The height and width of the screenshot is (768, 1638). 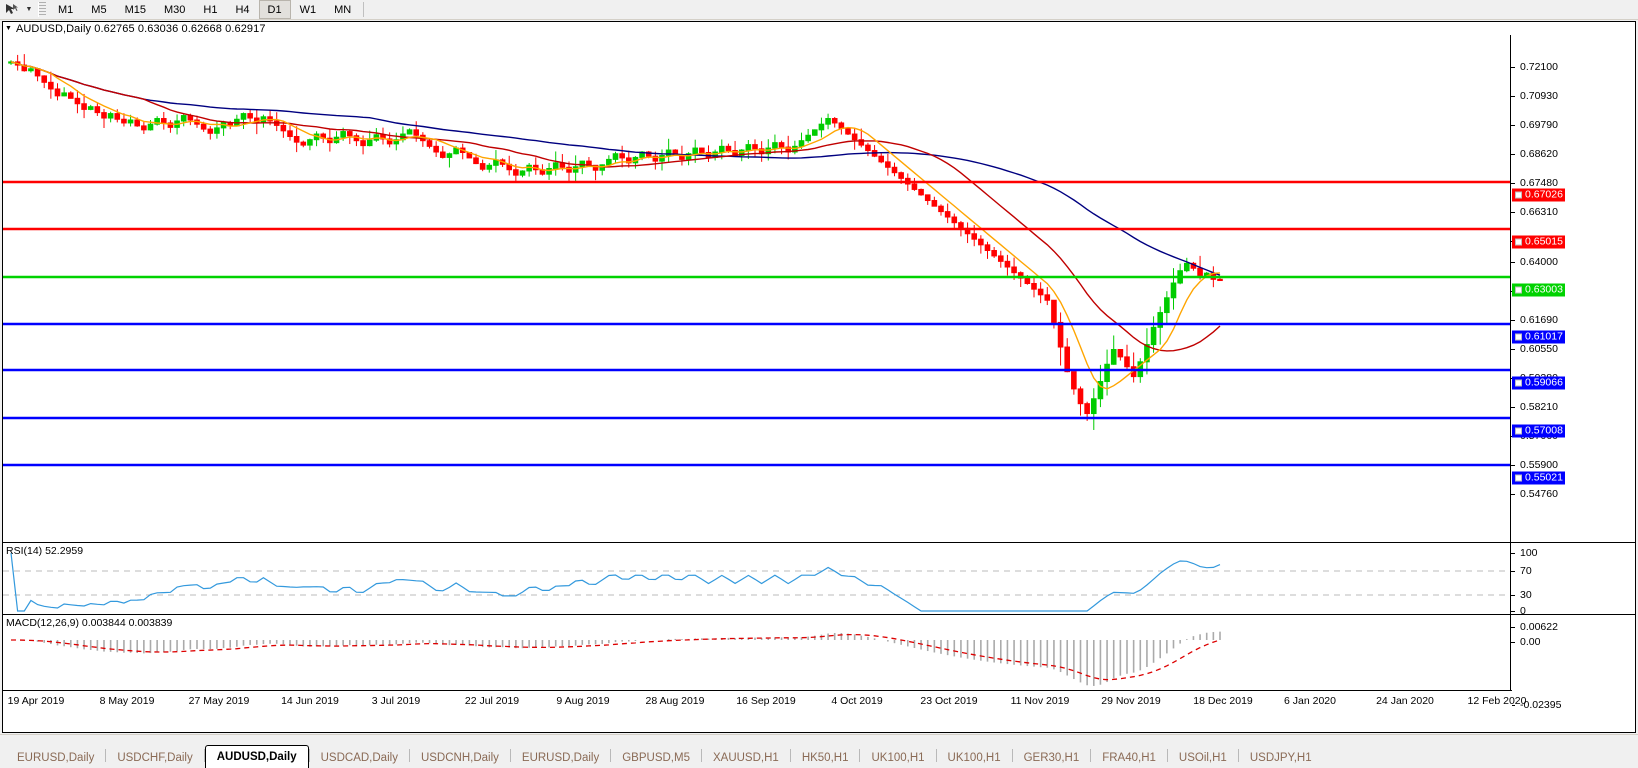 What do you see at coordinates (1544, 289) in the screenshot?
I see `bid-price-line-063003-value: 0.63003` at bounding box center [1544, 289].